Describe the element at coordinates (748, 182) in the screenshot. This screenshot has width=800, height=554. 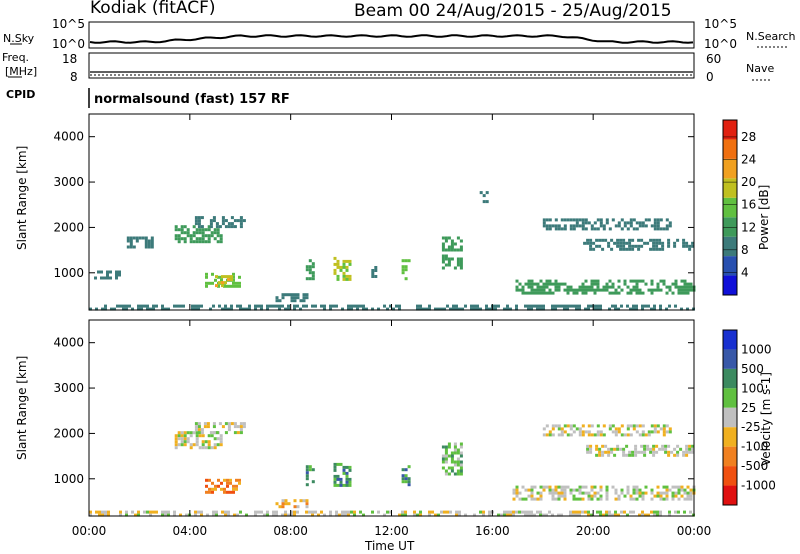
I see `cbar-tick-label: 20` at that location.